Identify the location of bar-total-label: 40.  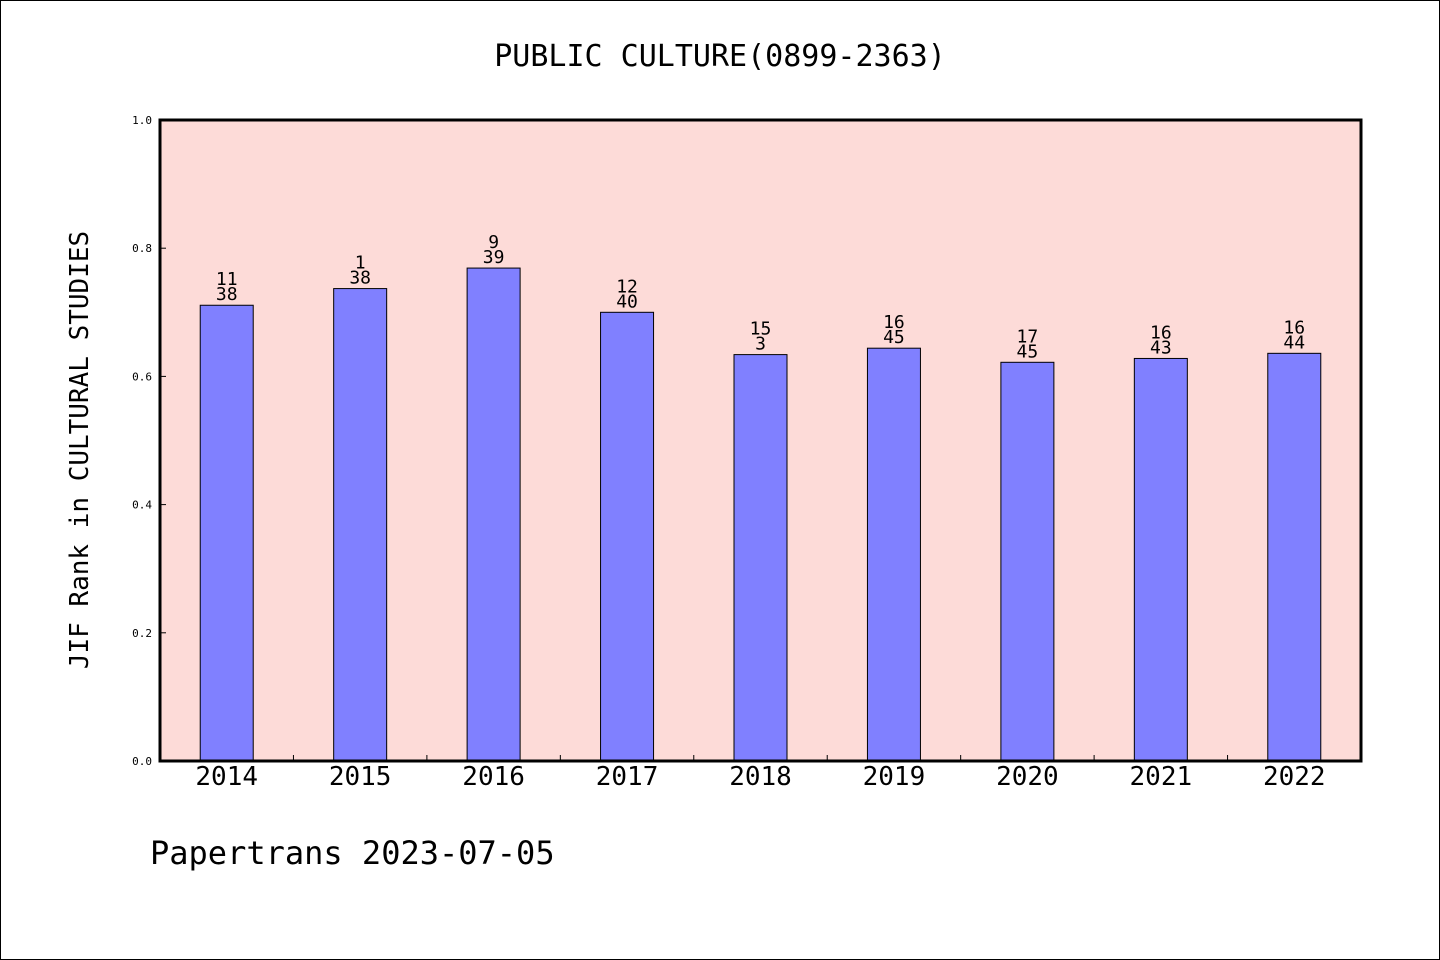
(627, 301).